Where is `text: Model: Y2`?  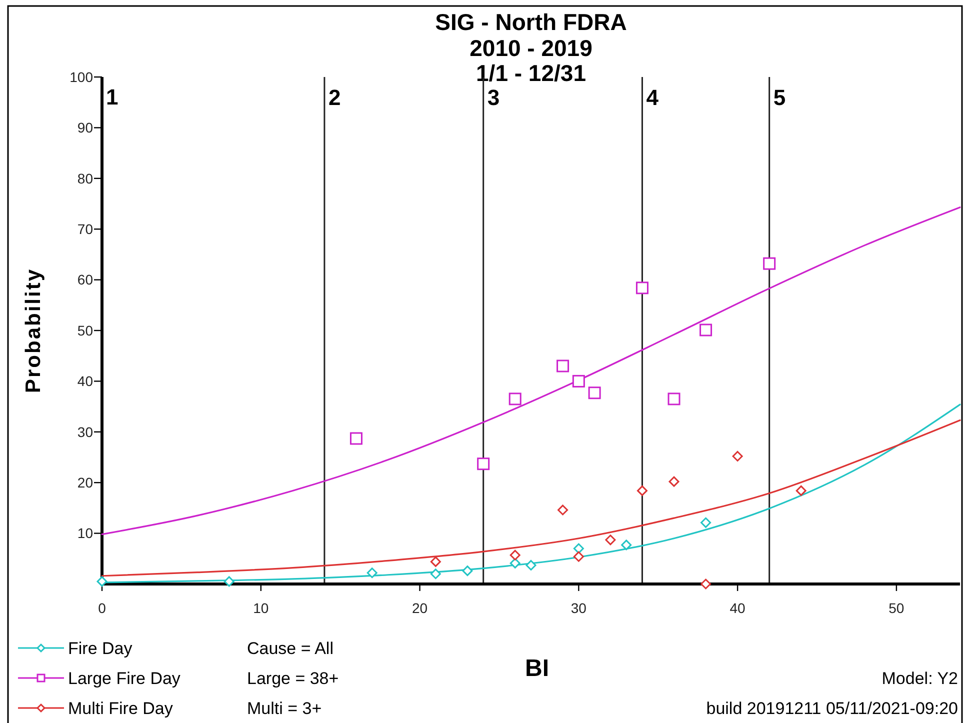 text: Model: Y2 is located at coordinates (920, 678).